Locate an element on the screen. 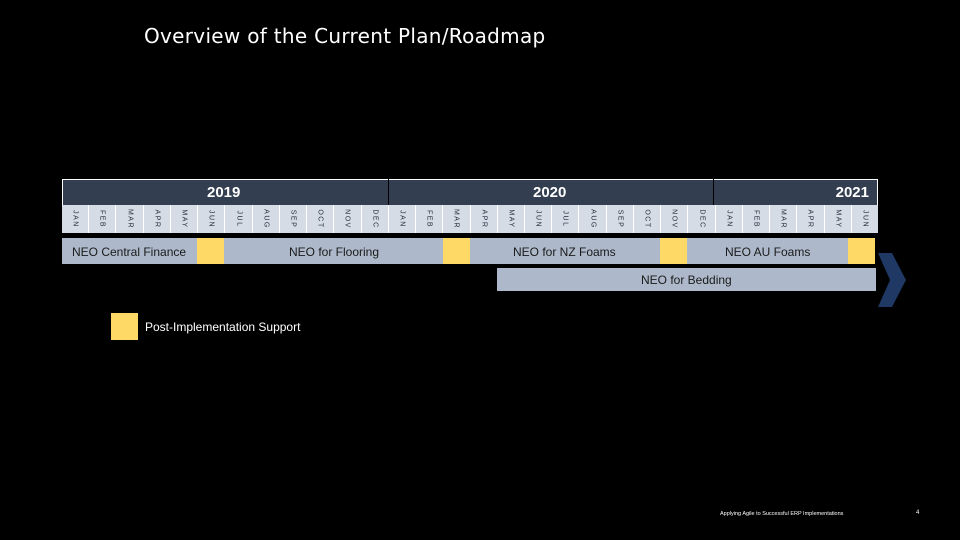  year-header-2019: 2019 is located at coordinates (225, 192).